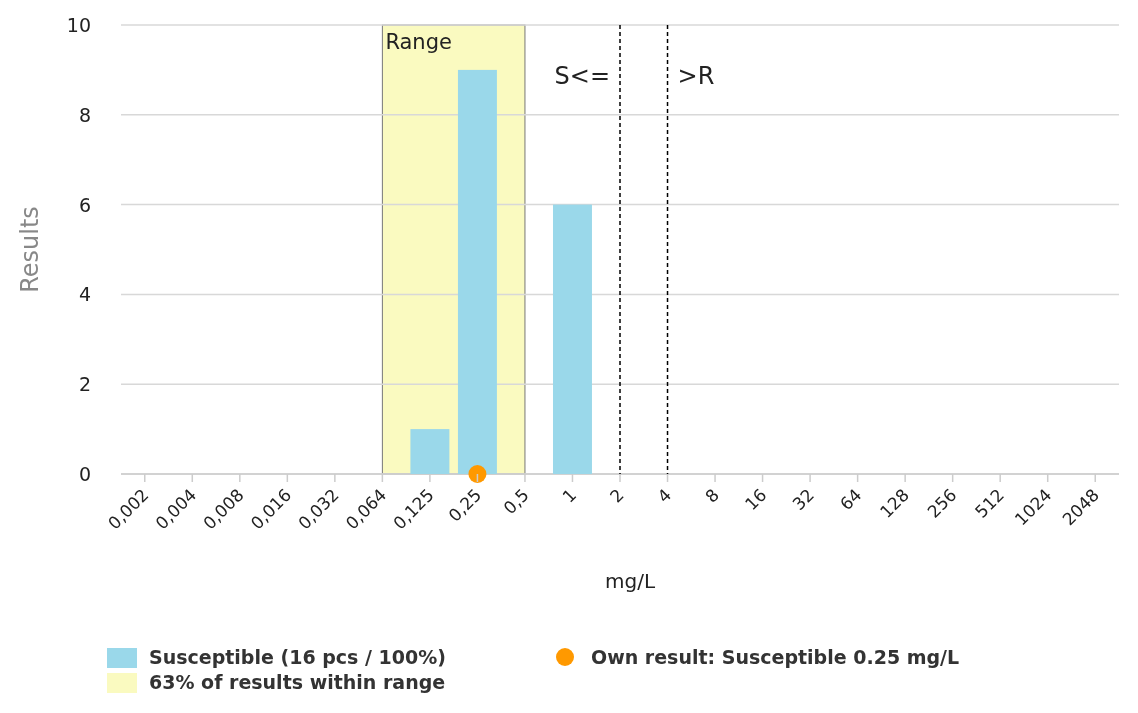  I want to click on x-tick-label: 16, so click(755, 499).